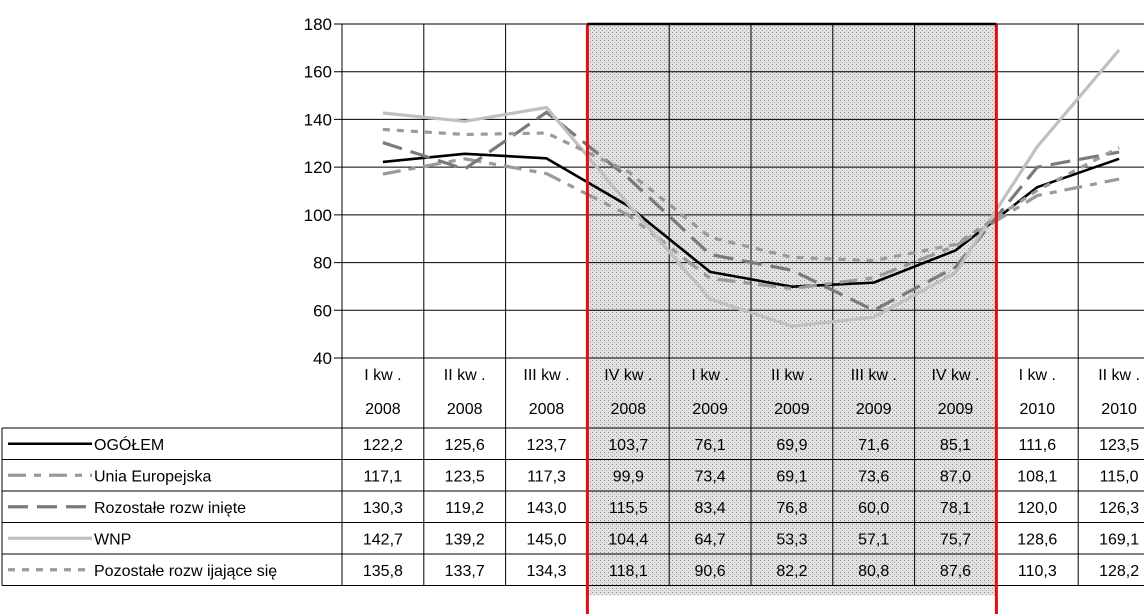 Image resolution: width=1144 pixels, height=614 pixels. I want to click on legend-label: WNP, so click(112, 539).